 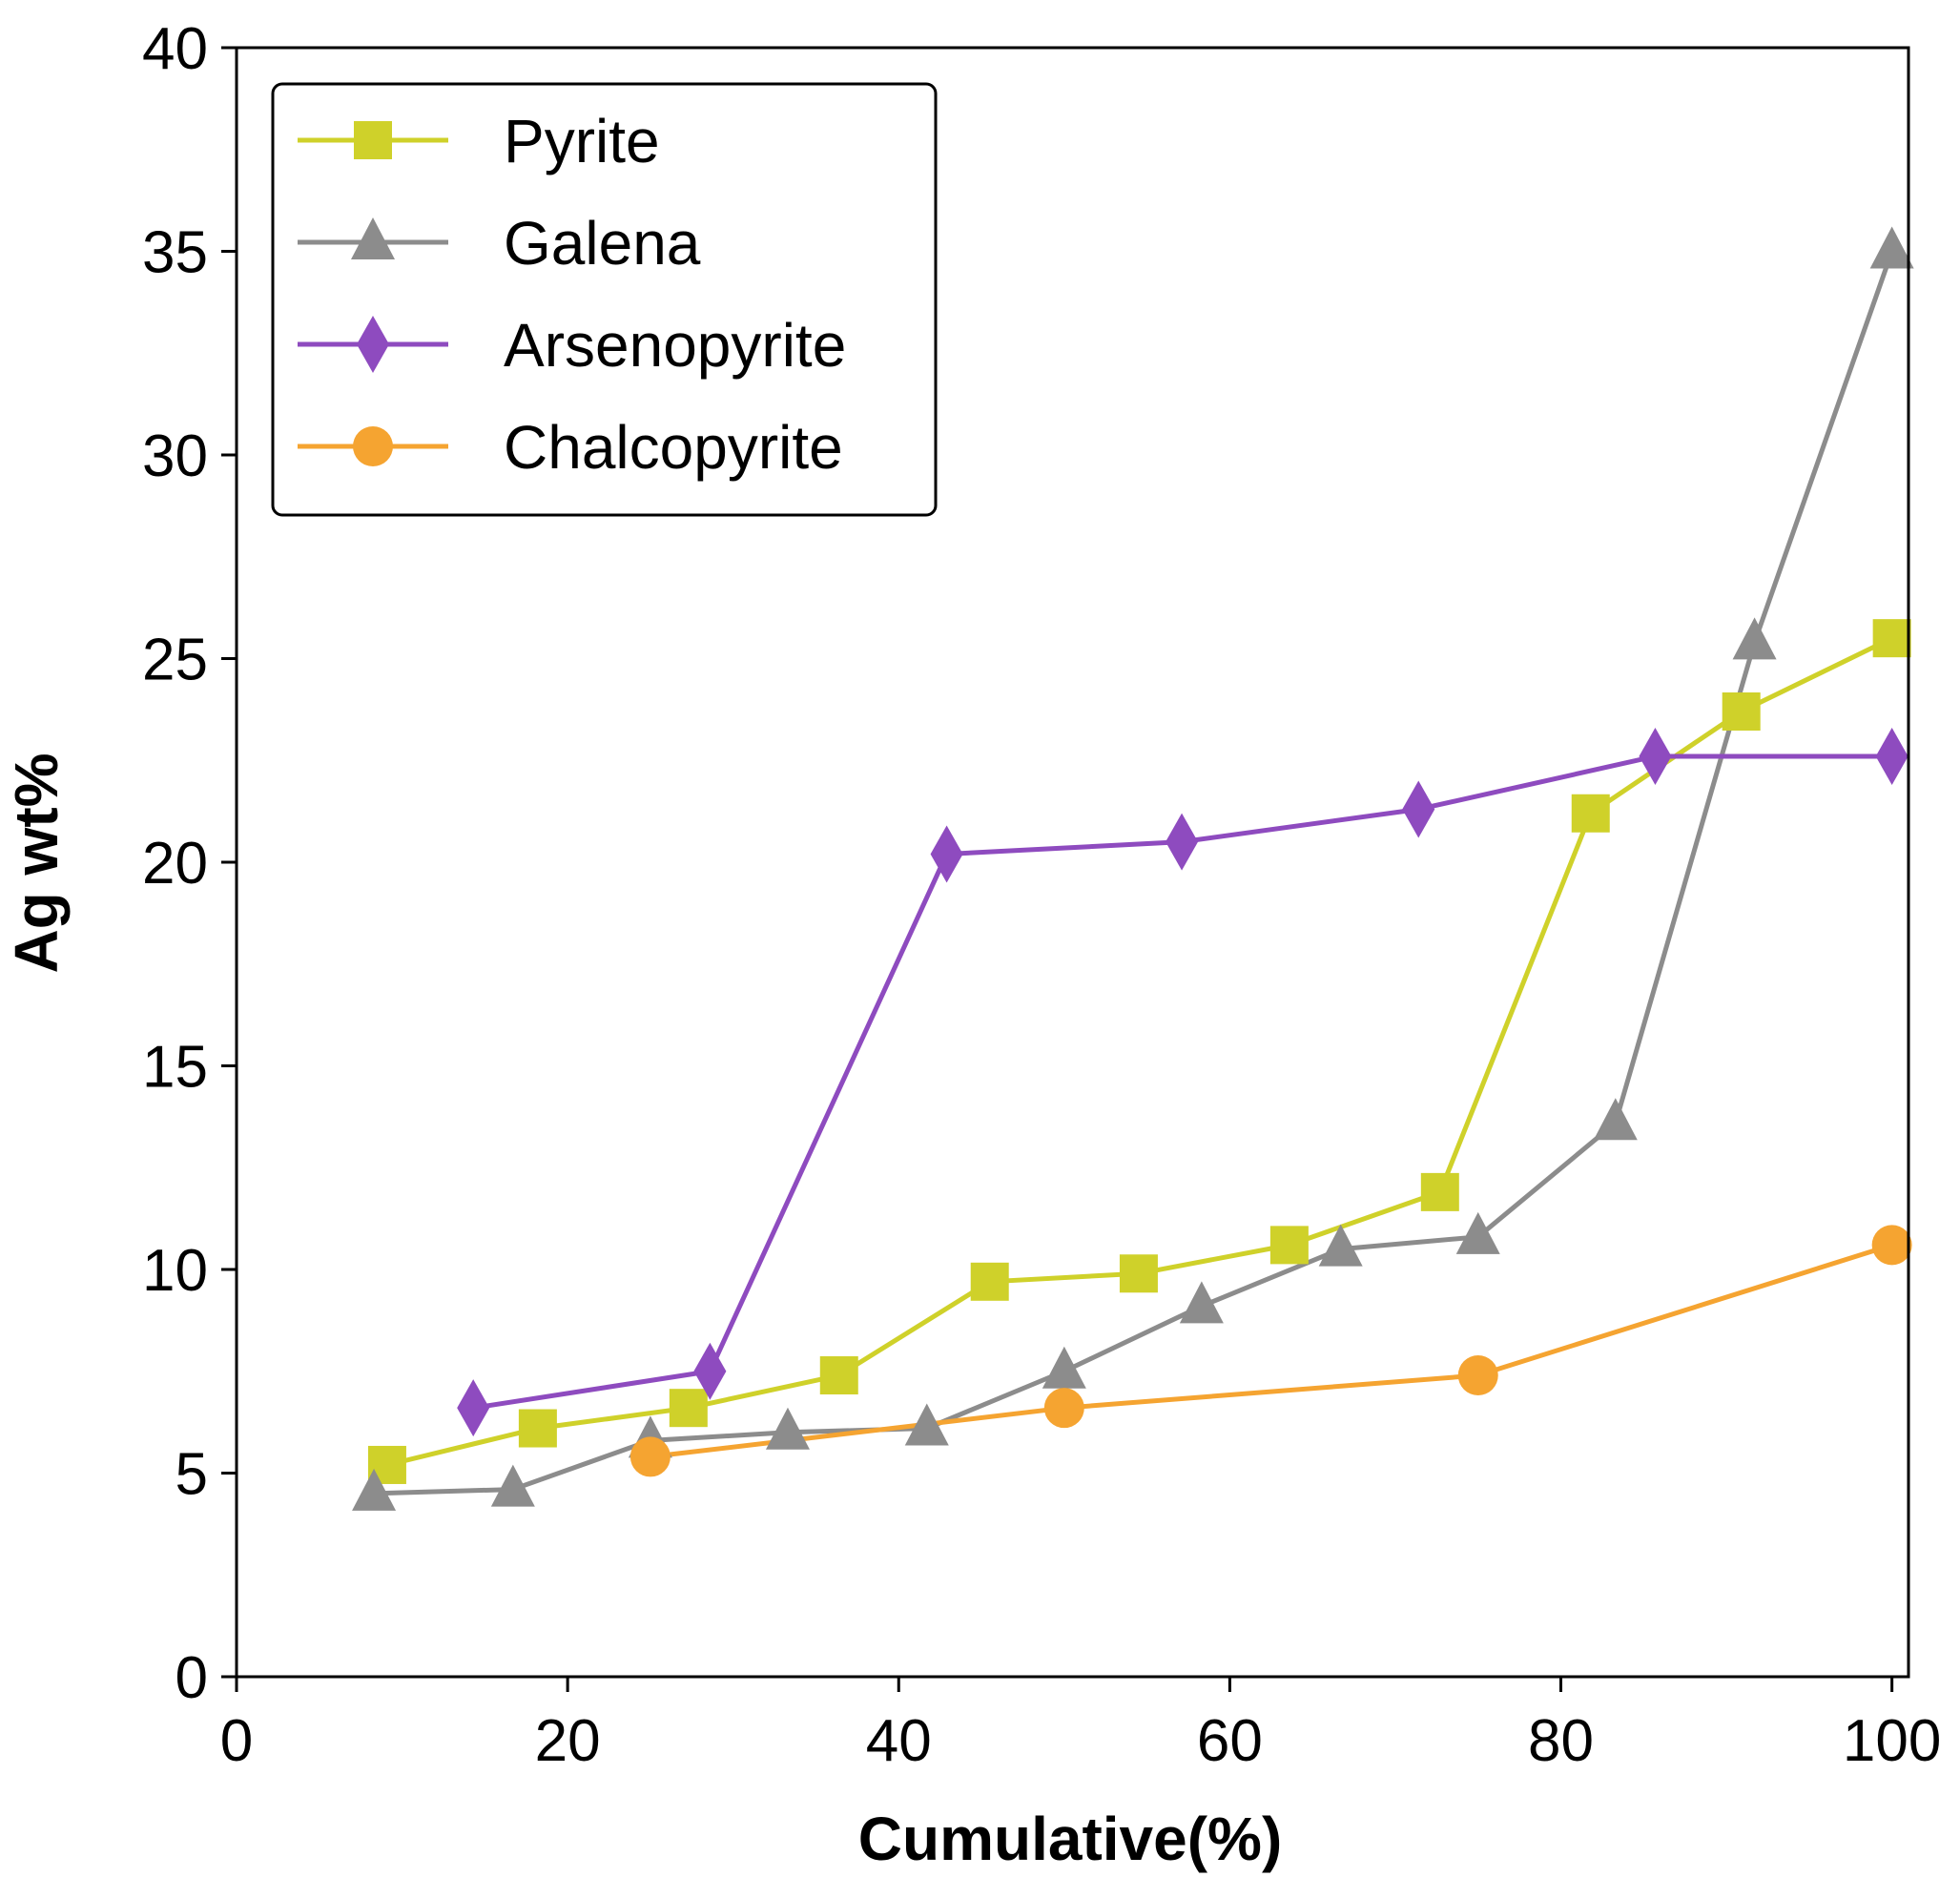 What do you see at coordinates (582, 141) in the screenshot?
I see `legend-pyrite-label: Pyrite` at bounding box center [582, 141].